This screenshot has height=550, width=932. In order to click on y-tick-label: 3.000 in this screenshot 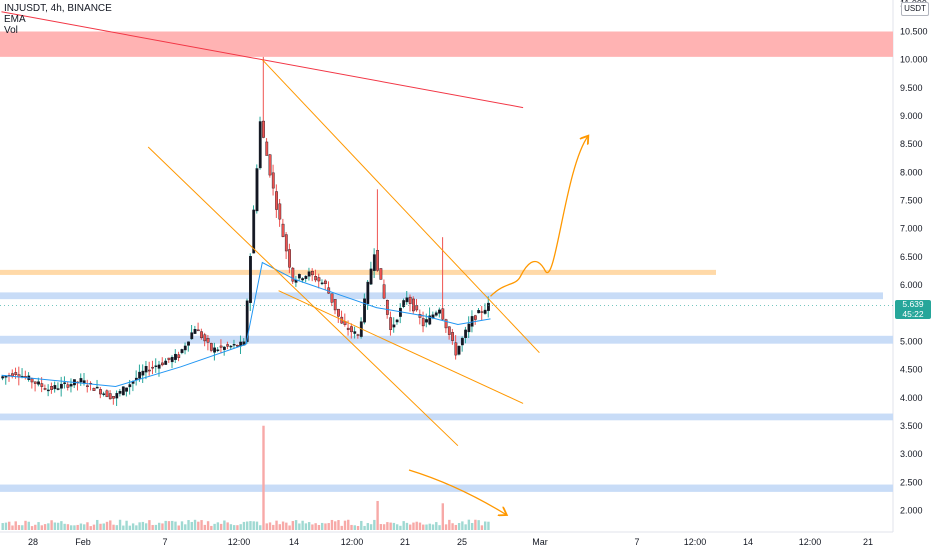, I will do `click(911, 454)`.